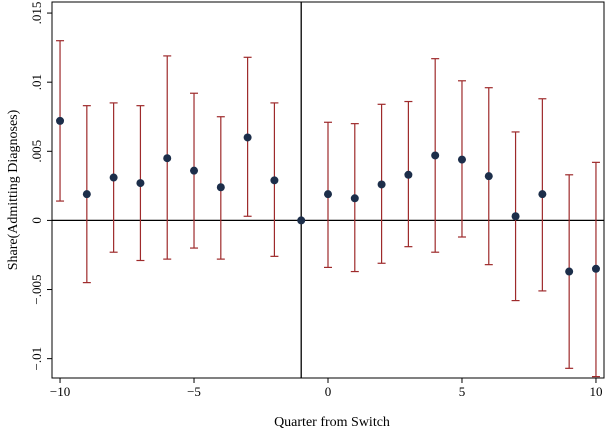  Describe the element at coordinates (36, 289) in the screenshot. I see `y-tick-label-1: −.005` at that location.